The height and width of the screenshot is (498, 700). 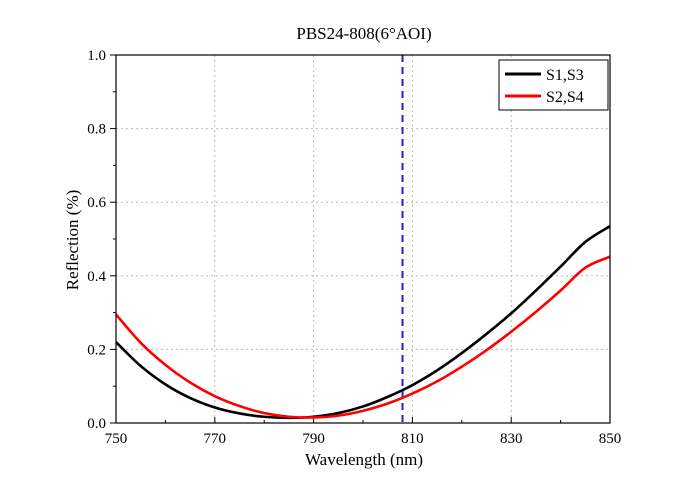 I want to click on y-tick-label: 0.8, so click(x=96, y=130).